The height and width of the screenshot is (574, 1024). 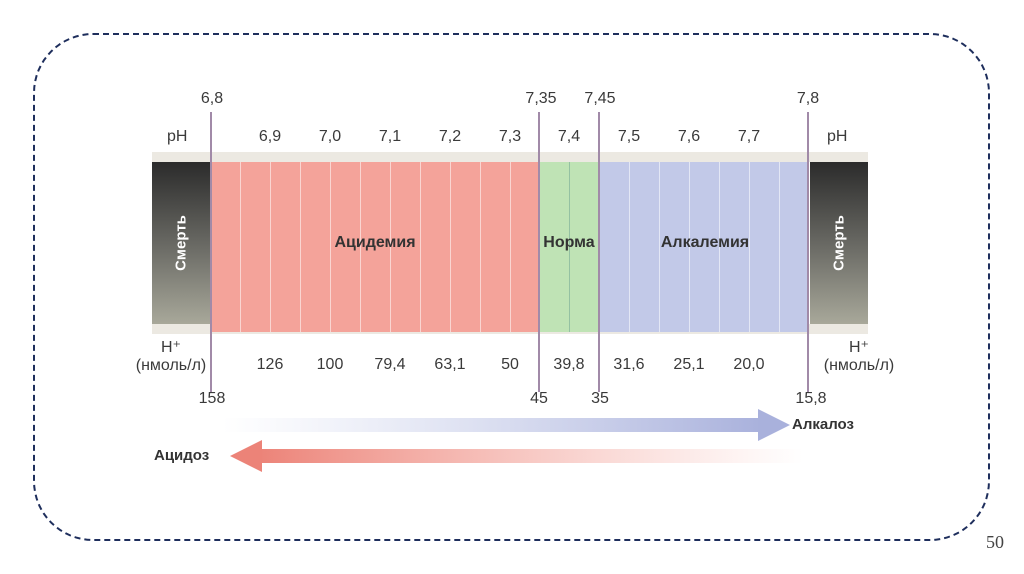 What do you see at coordinates (837, 136) in the screenshot?
I see `ph-axis-label-right: pH` at bounding box center [837, 136].